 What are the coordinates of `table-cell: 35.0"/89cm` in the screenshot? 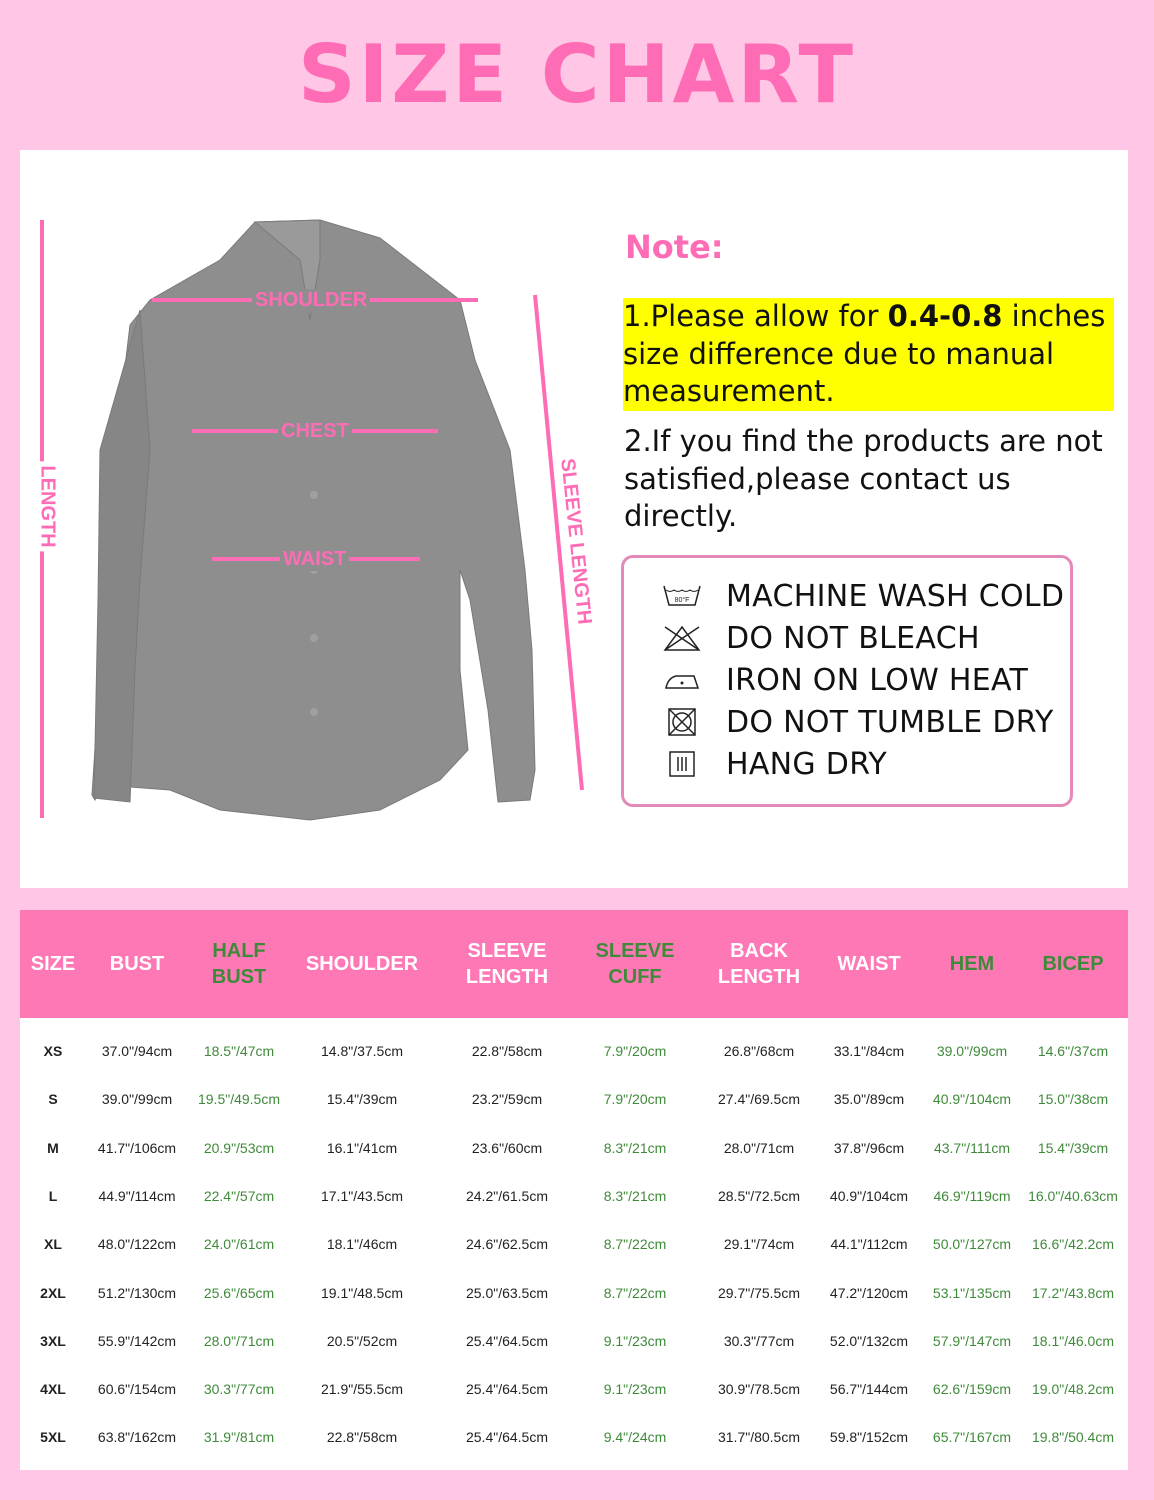 It's located at (869, 1099).